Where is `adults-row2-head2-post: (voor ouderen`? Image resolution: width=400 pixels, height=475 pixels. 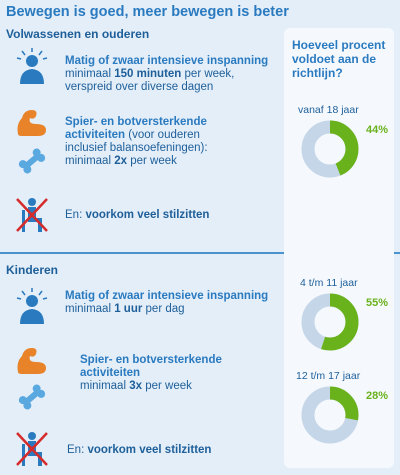
adults-row2-head2-post: (voor ouderen is located at coordinates (162, 135).